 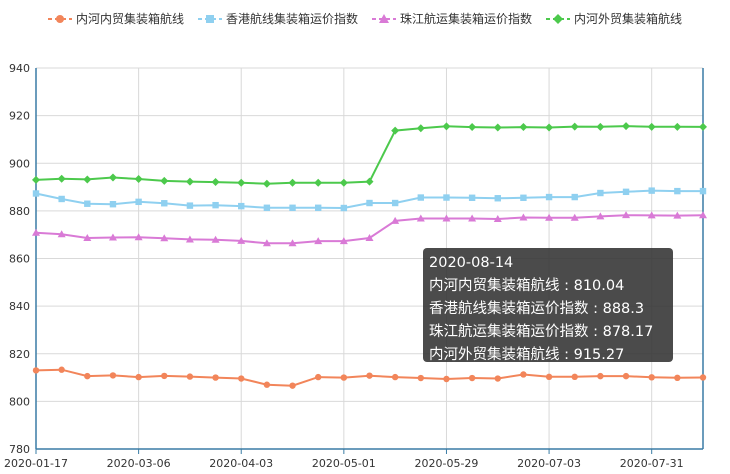 I want to click on square-marker-icon, so click(x=209, y=18).